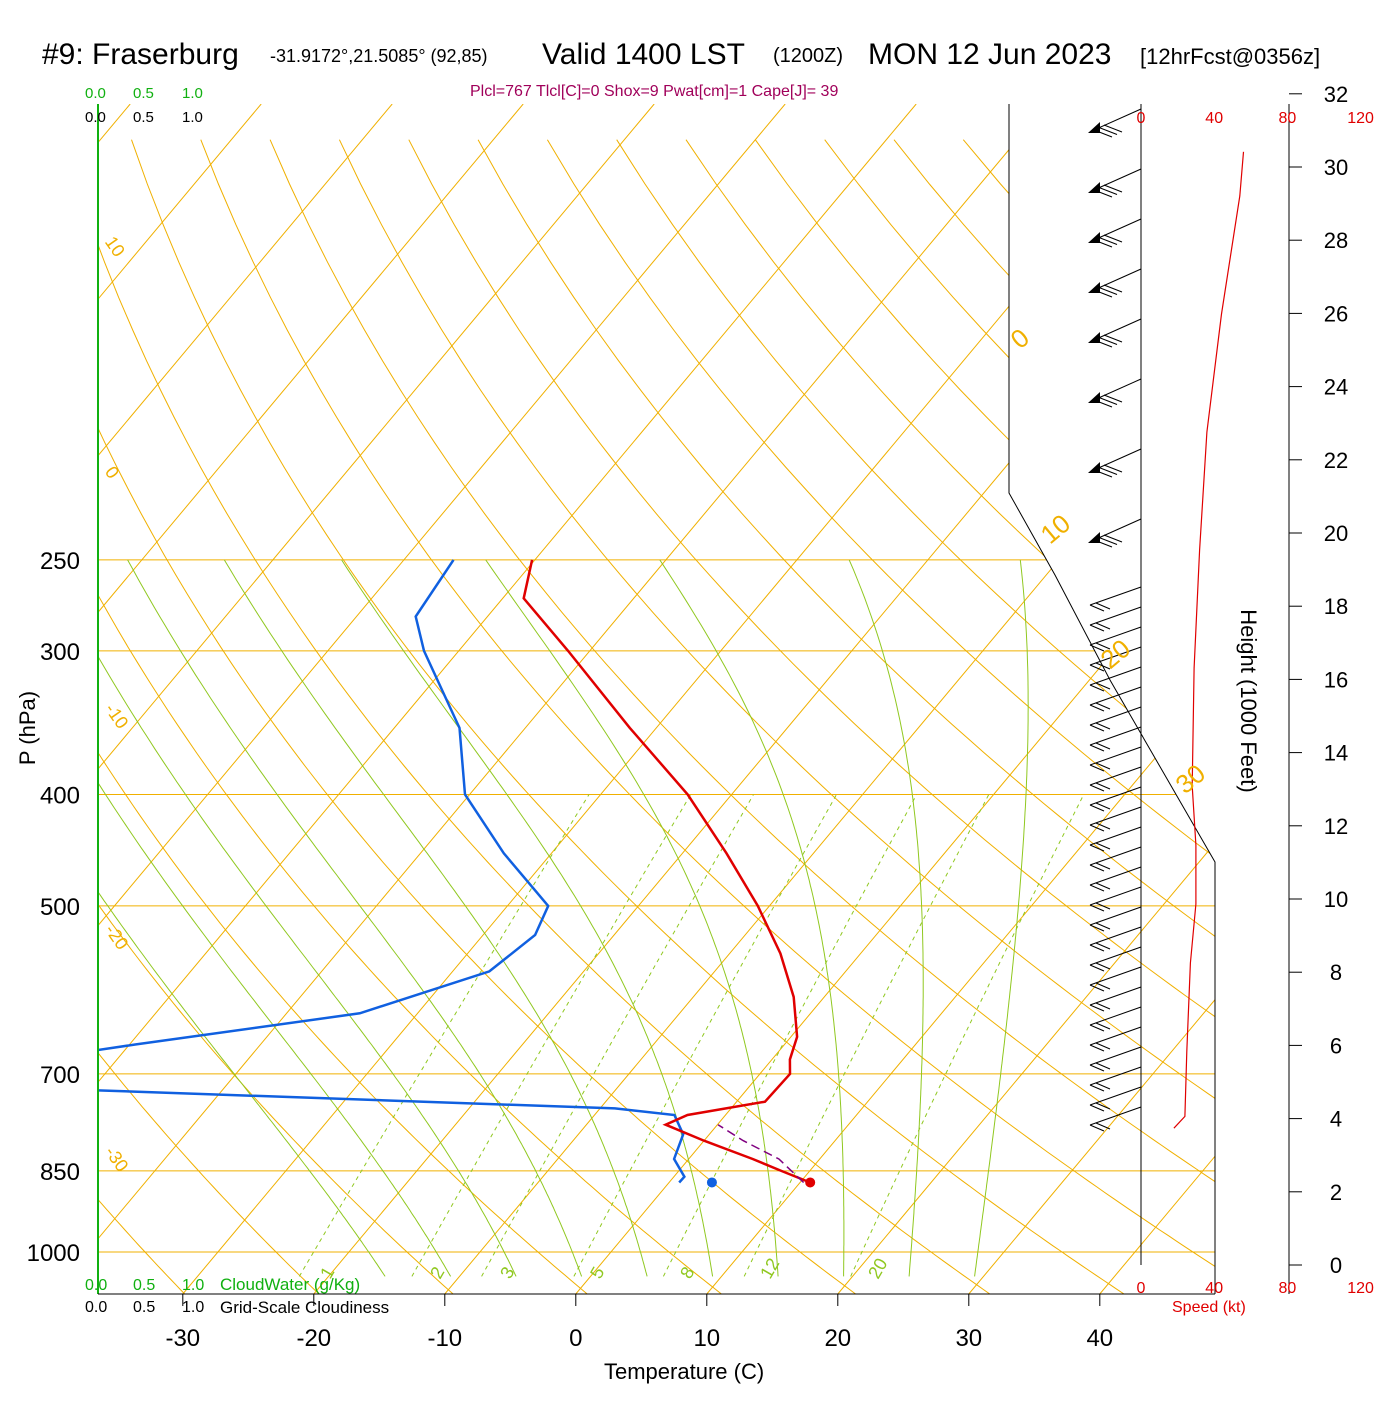 The width and height of the screenshot is (1400, 1405). What do you see at coordinates (810, 1182) in the screenshot?
I see `surface-temperature-dot` at bounding box center [810, 1182].